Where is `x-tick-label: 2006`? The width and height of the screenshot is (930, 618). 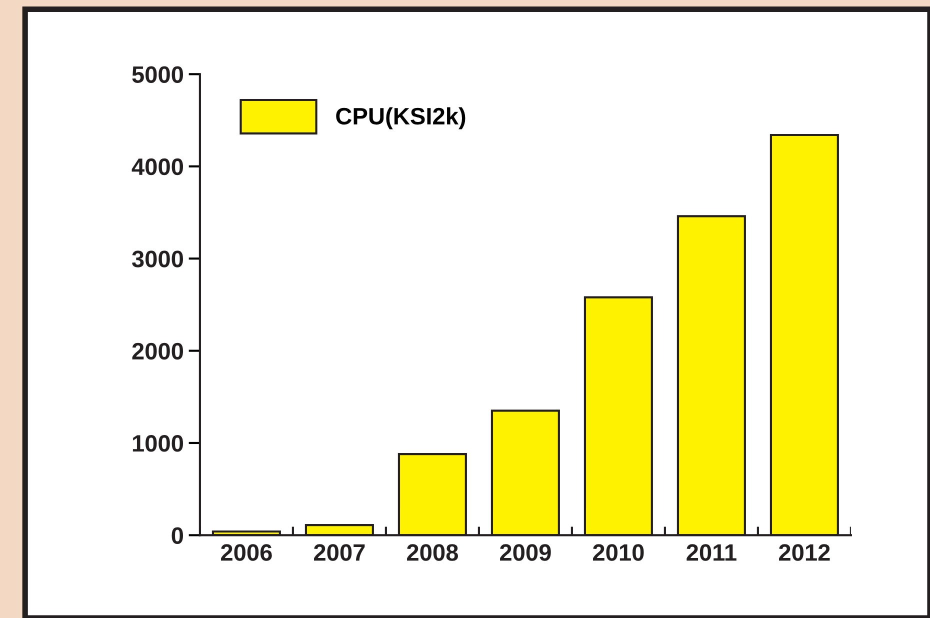 x-tick-label: 2006 is located at coordinates (246, 552).